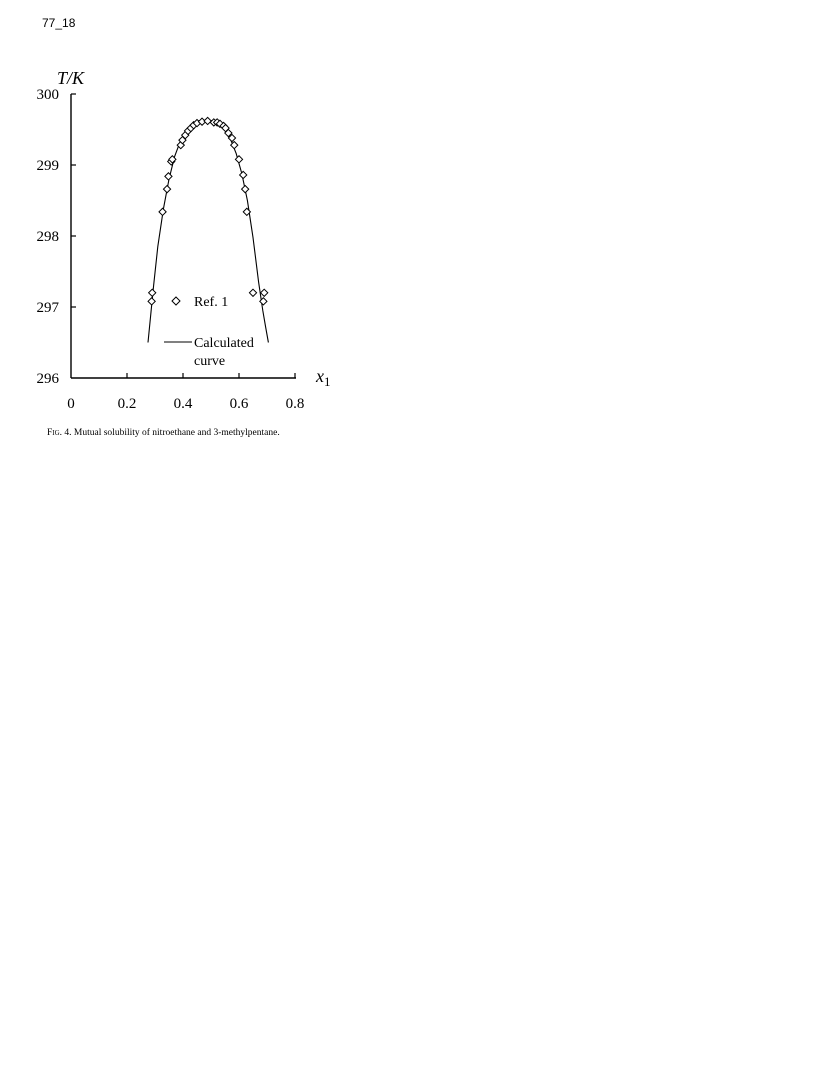 The width and height of the screenshot is (832, 1070). What do you see at coordinates (185, 392) in the screenshot?
I see `x-ticks: 0 0.2 0.4 0.6 0.8` at bounding box center [185, 392].